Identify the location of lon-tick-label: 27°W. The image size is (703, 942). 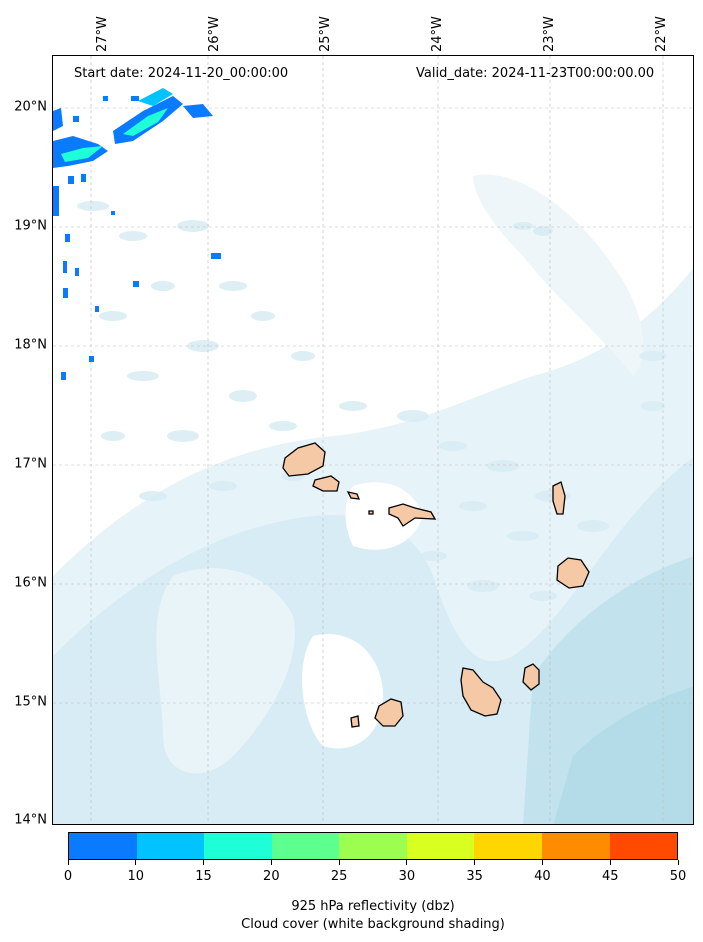
(102, 34).